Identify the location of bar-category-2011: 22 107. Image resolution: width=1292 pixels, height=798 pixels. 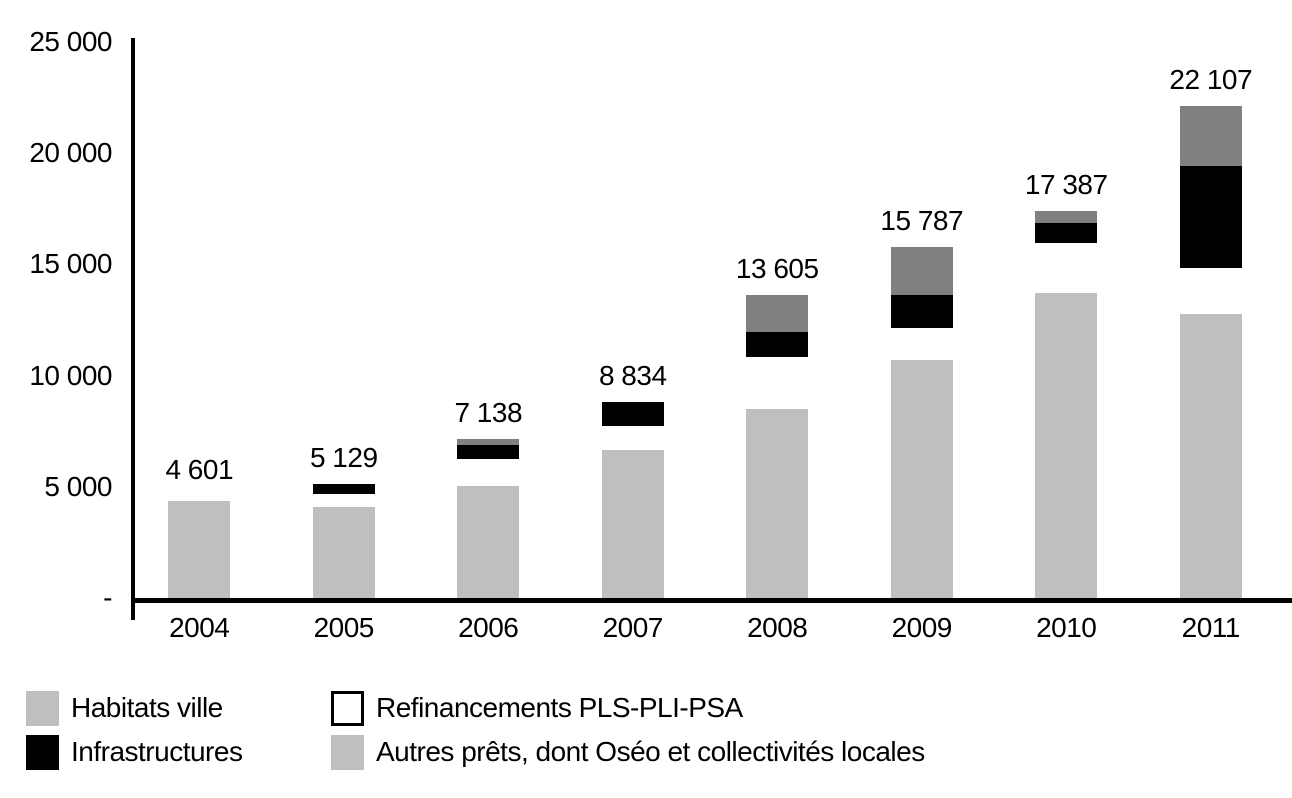
(1211, 320).